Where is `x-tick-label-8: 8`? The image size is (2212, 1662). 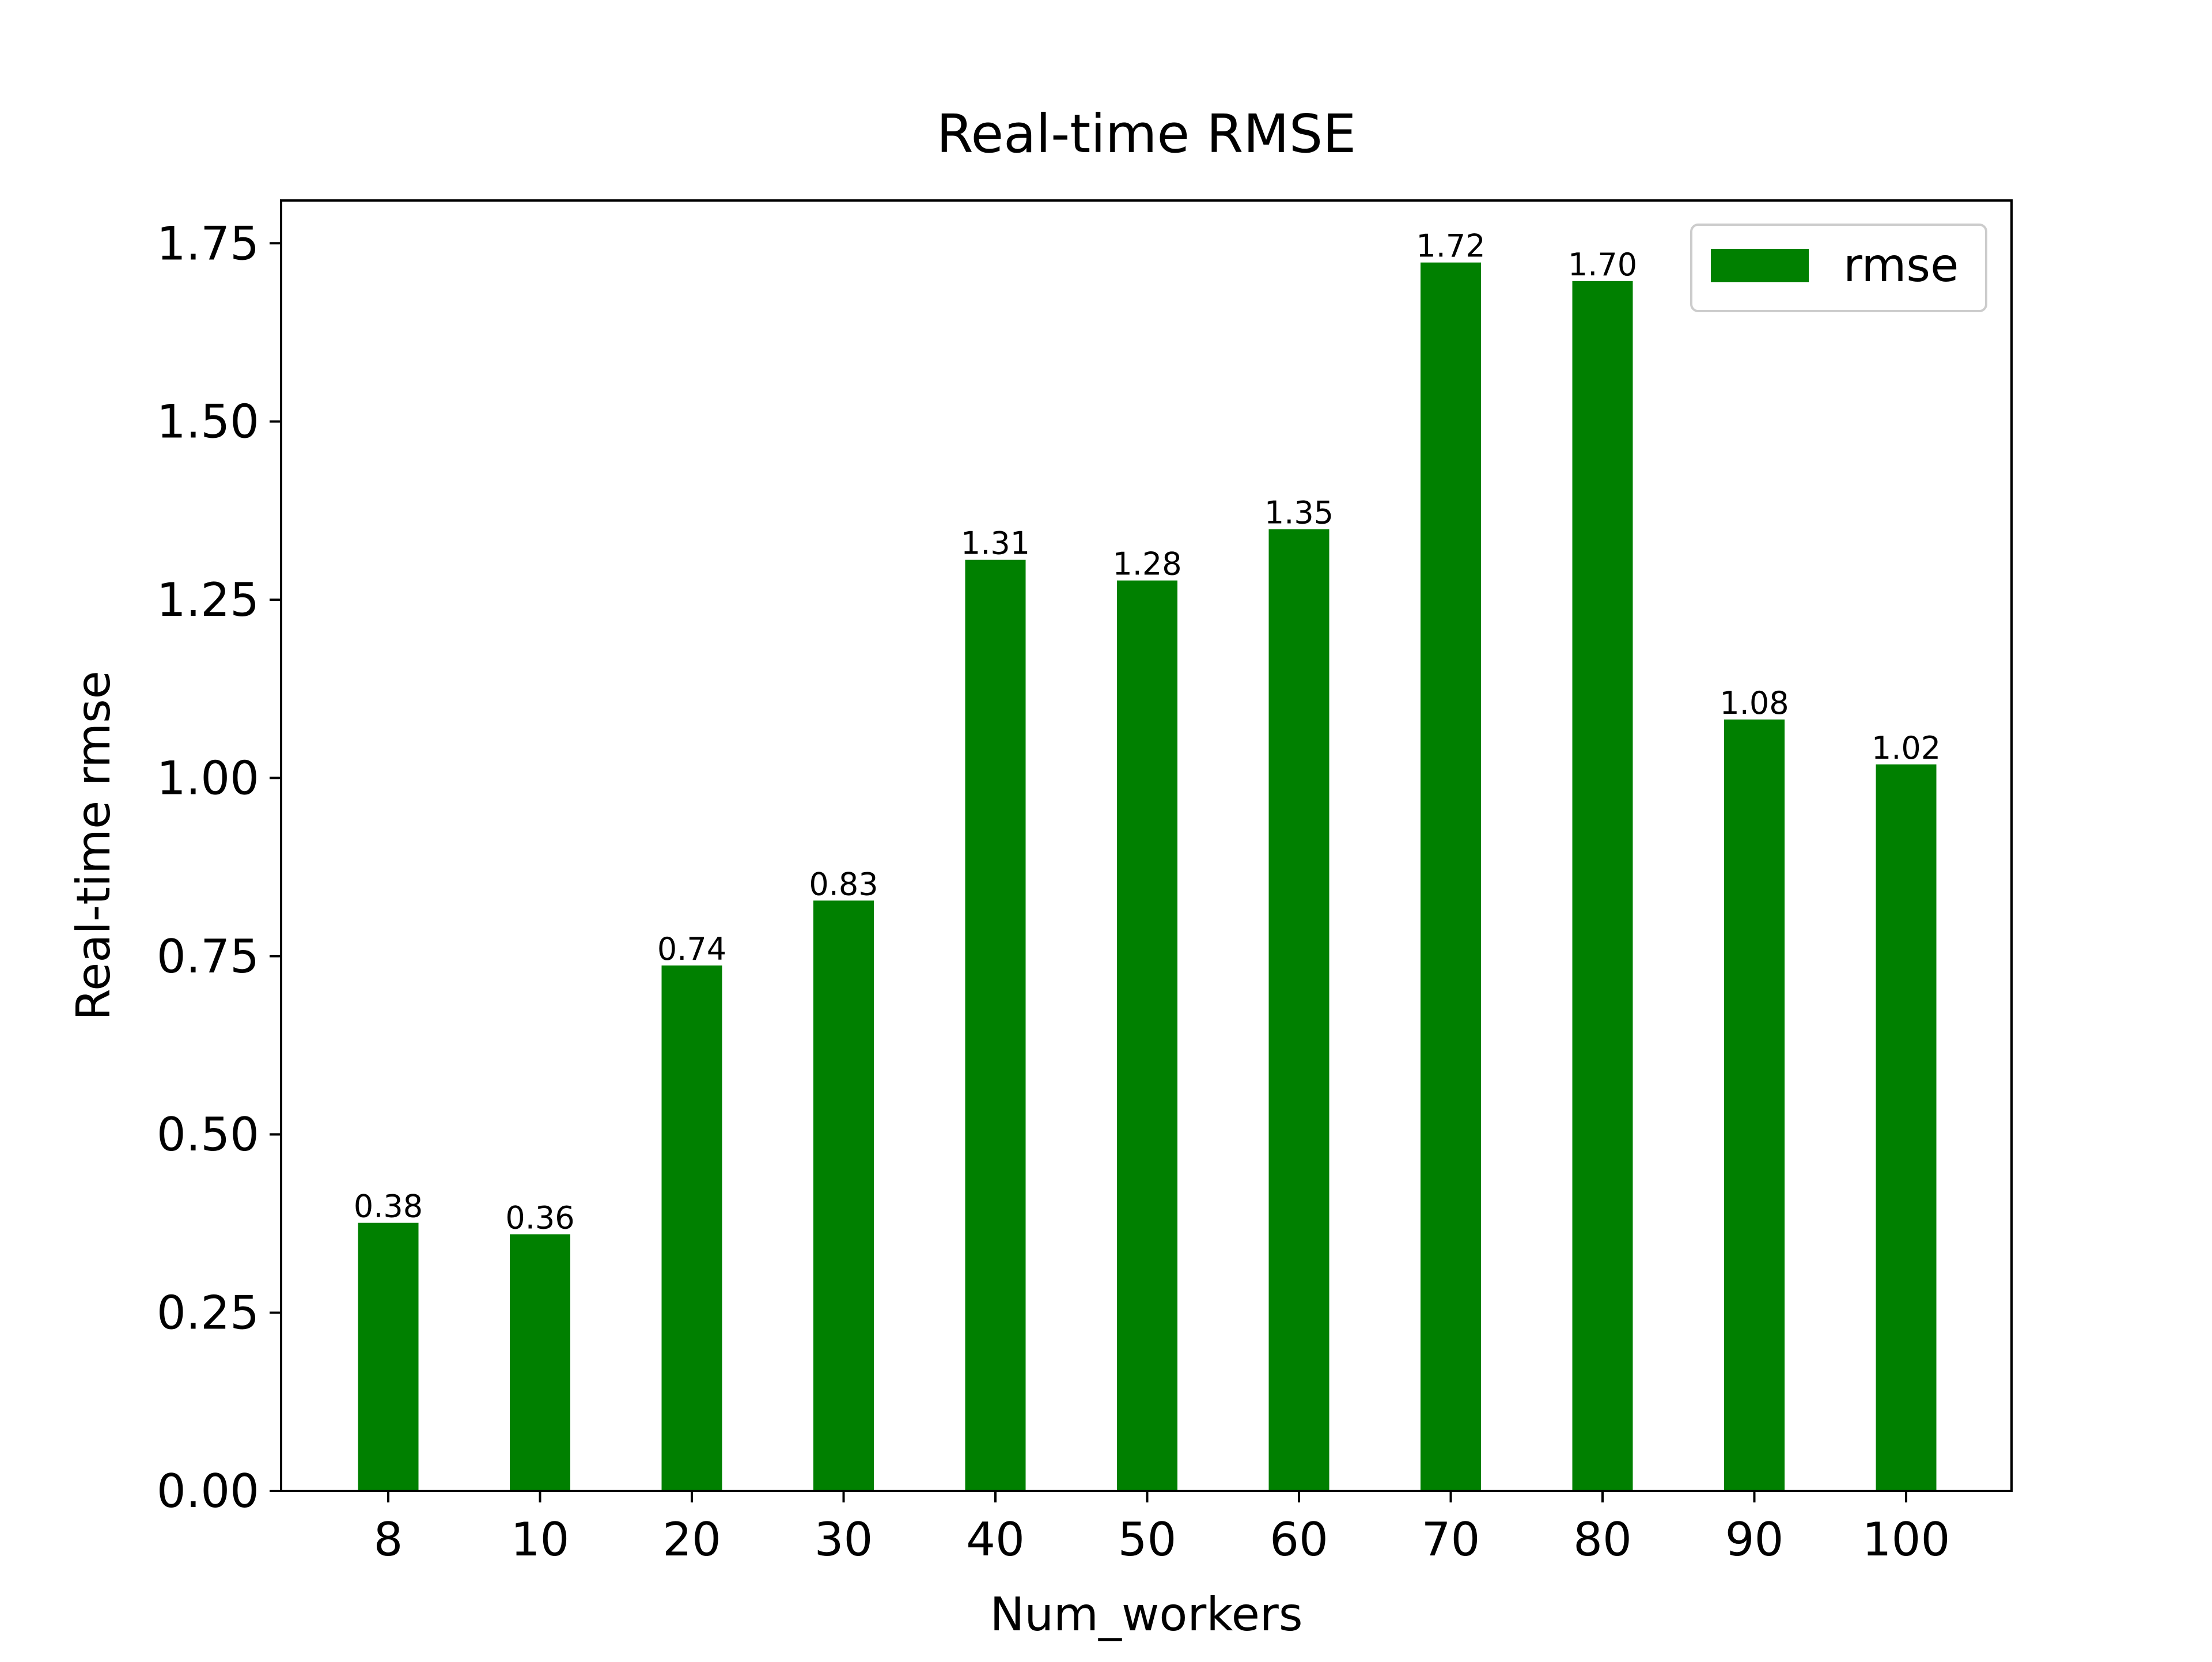
x-tick-label-8: 8 is located at coordinates (388, 1539).